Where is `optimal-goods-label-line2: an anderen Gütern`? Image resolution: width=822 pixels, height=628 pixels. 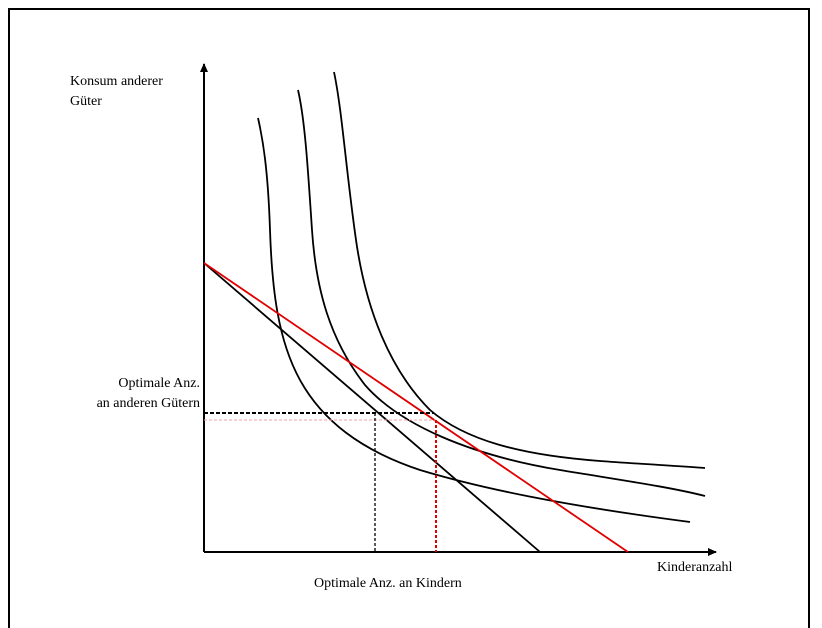
optimal-goods-label-line2: an anderen Gütern is located at coordinates (148, 403).